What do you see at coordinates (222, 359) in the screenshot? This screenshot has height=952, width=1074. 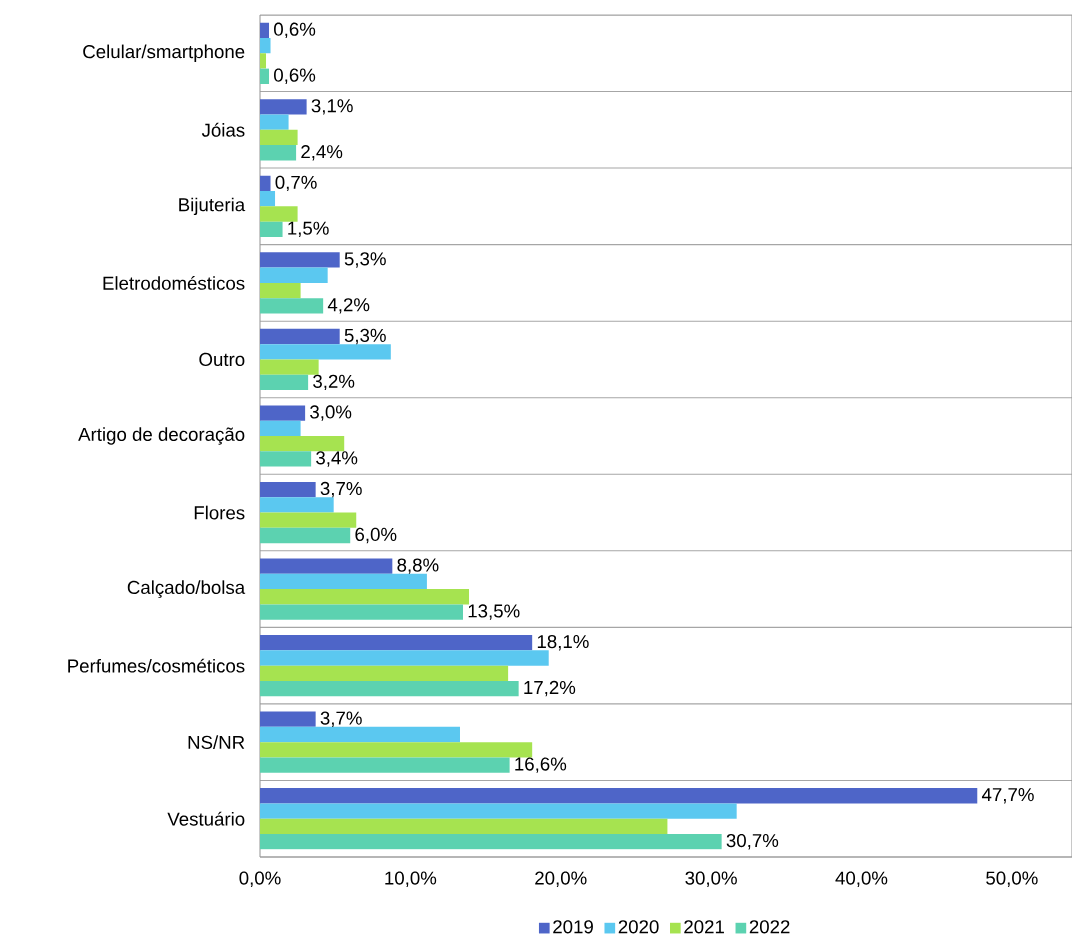 I see `y-tick-label: Outro` at bounding box center [222, 359].